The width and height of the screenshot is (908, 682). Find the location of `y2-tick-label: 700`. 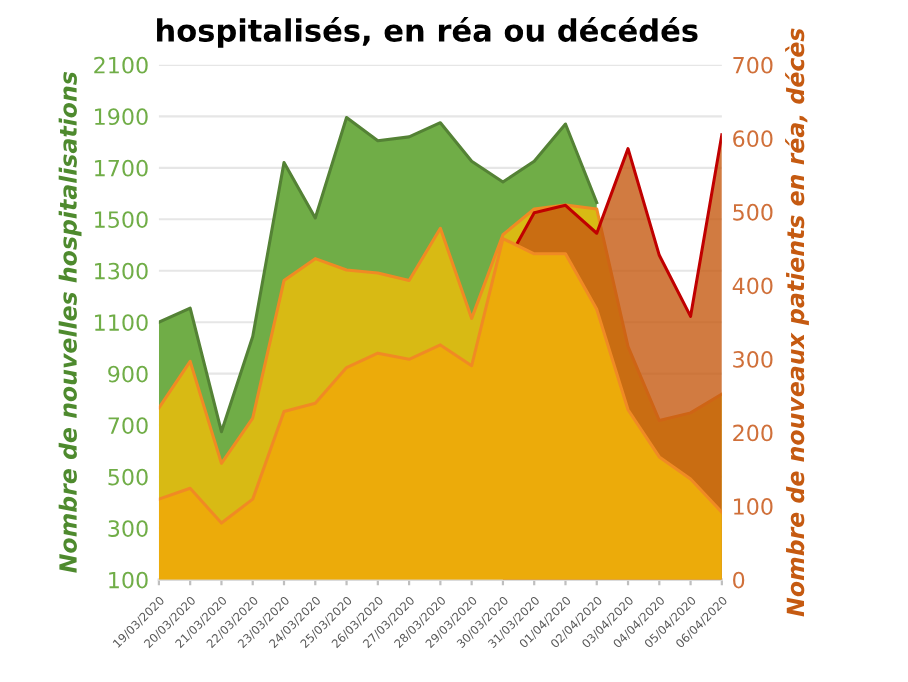

y2-tick-label: 700 is located at coordinates (753, 65).